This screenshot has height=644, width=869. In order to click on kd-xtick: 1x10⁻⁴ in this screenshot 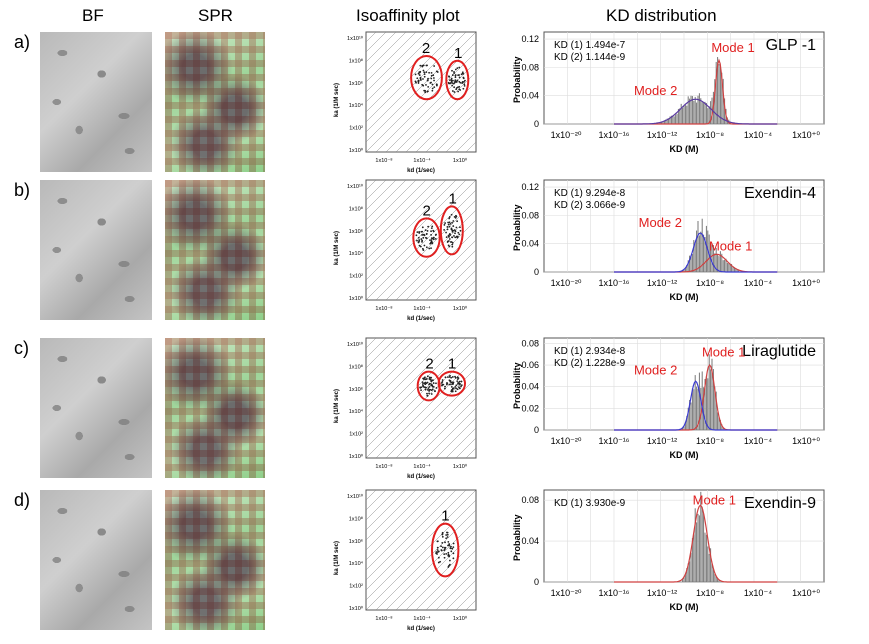, I will do `click(758, 135)`.